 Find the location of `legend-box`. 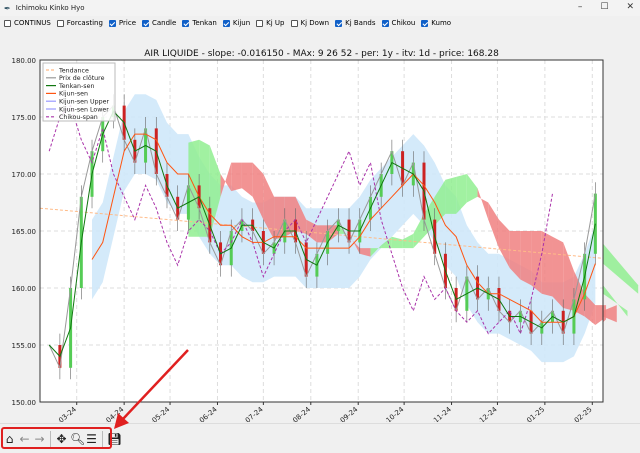

legend-box is located at coordinates (79, 92).